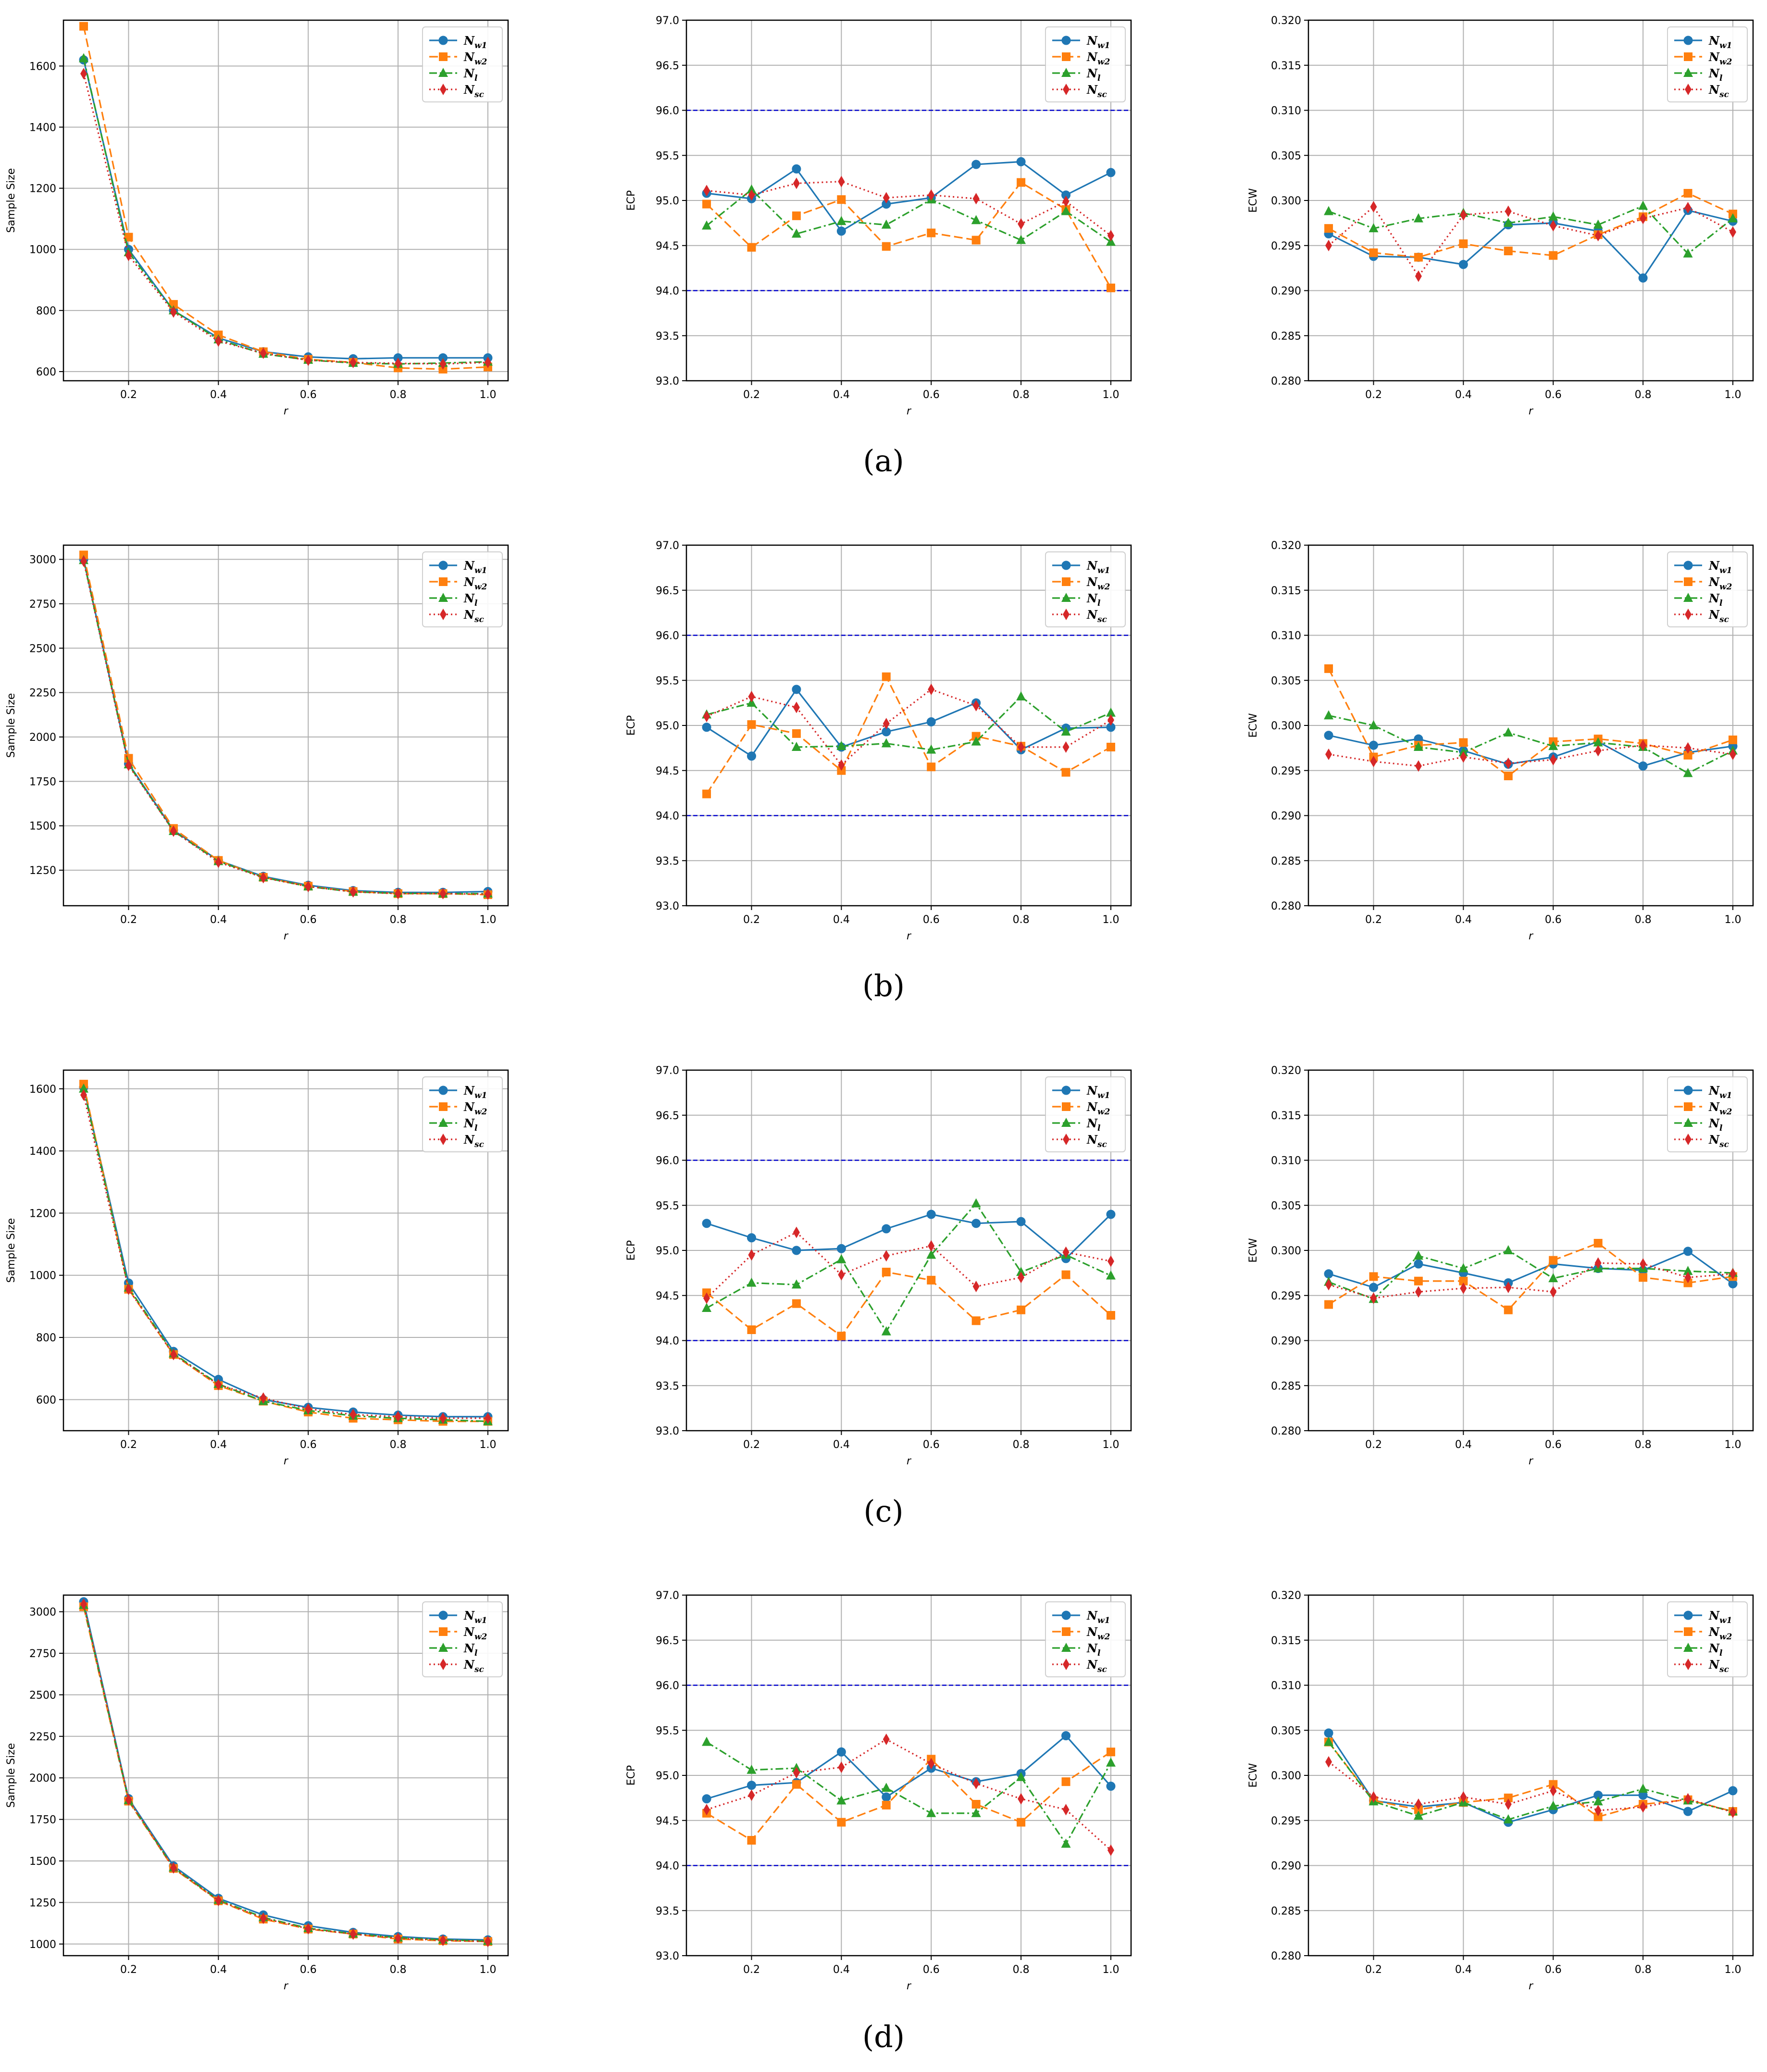 The width and height of the screenshot is (1767, 2072). Describe the element at coordinates (399, 1970) in the screenshot. I see `panel-d-size-xtick-label: 0.8` at that location.